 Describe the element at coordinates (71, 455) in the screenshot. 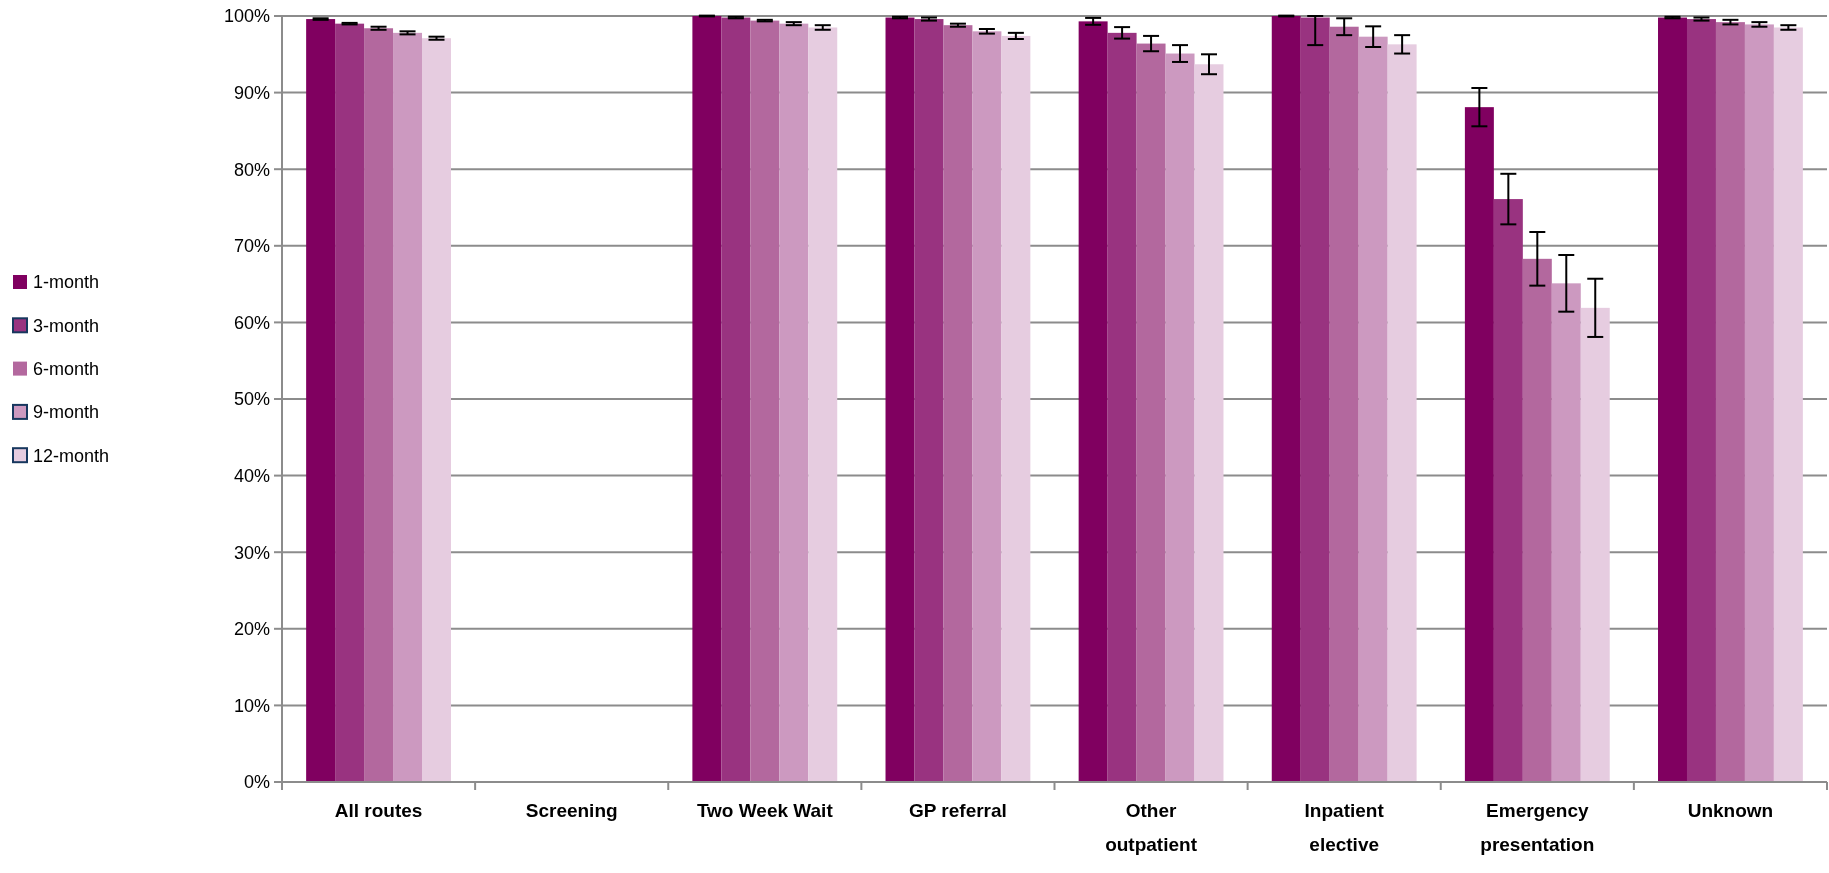

I see `legend-label: 12-month` at that location.